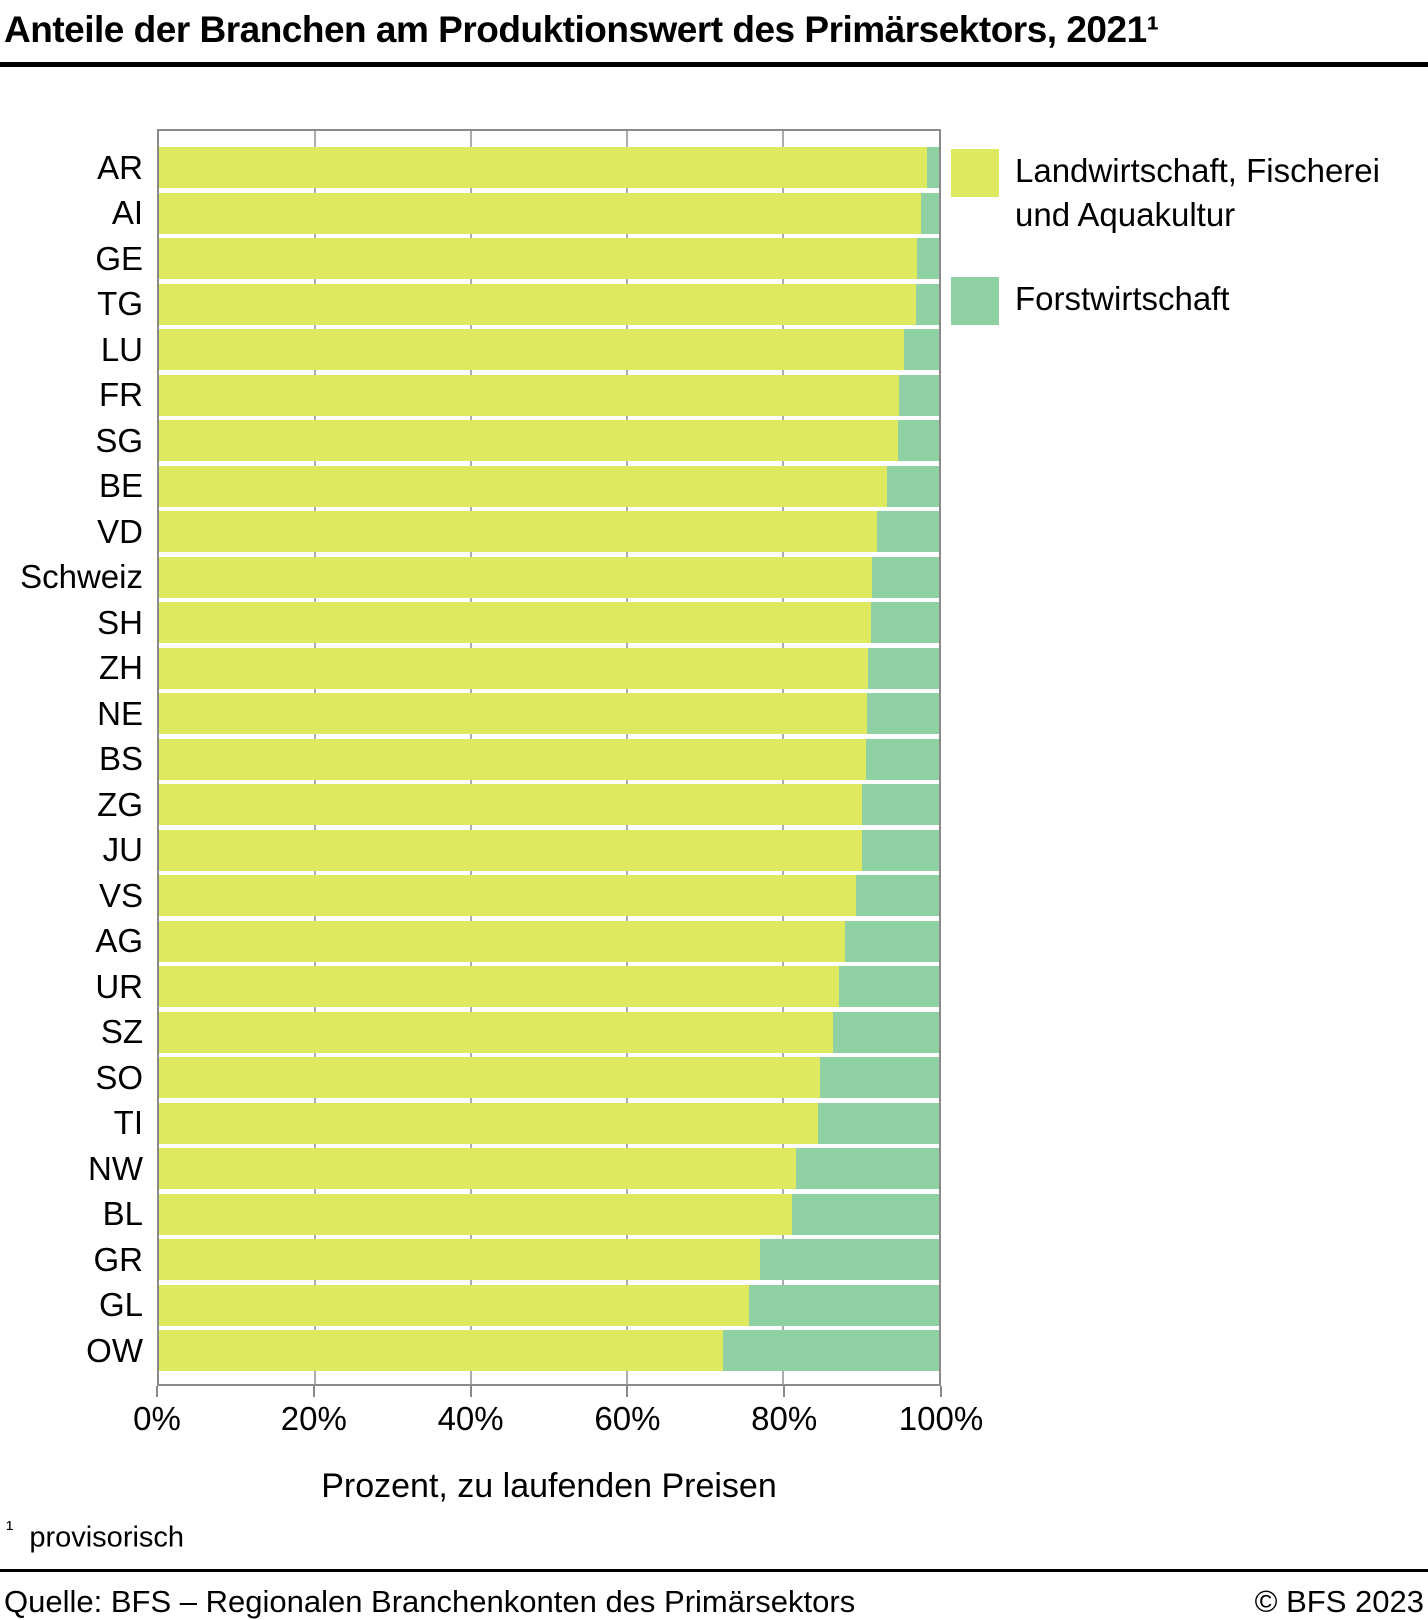 This screenshot has height=1620, width=1428. I want to click on category-label: GL, so click(120, 1304).